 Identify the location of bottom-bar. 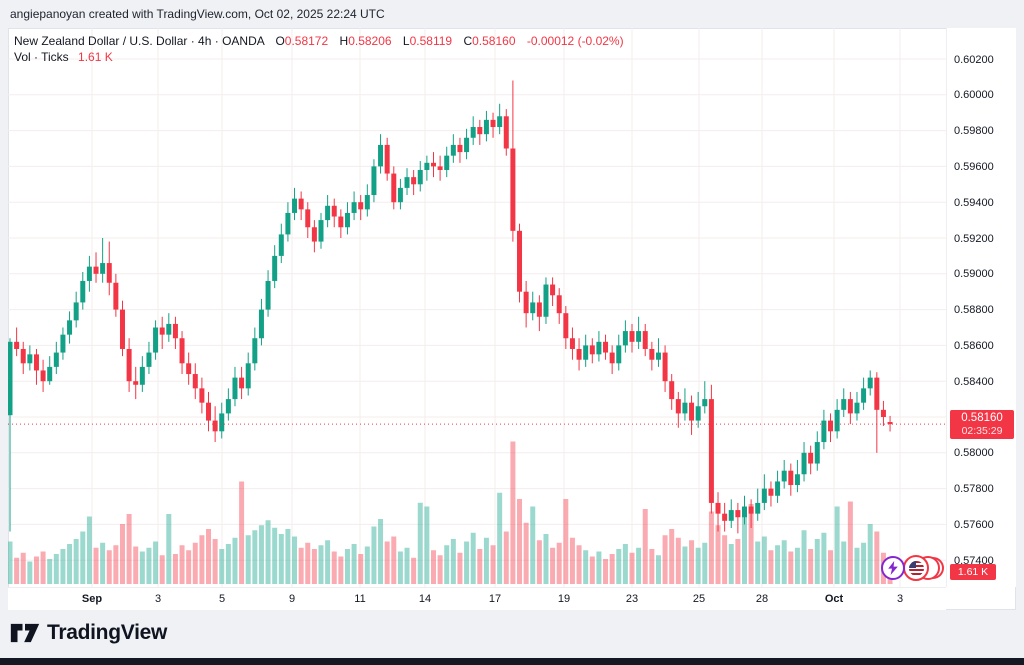
(512, 661).